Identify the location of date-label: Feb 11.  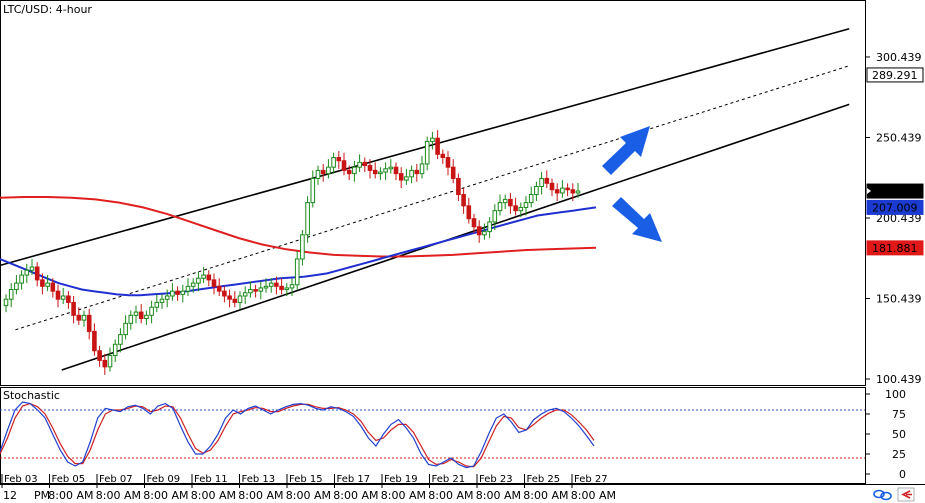
(211, 479).